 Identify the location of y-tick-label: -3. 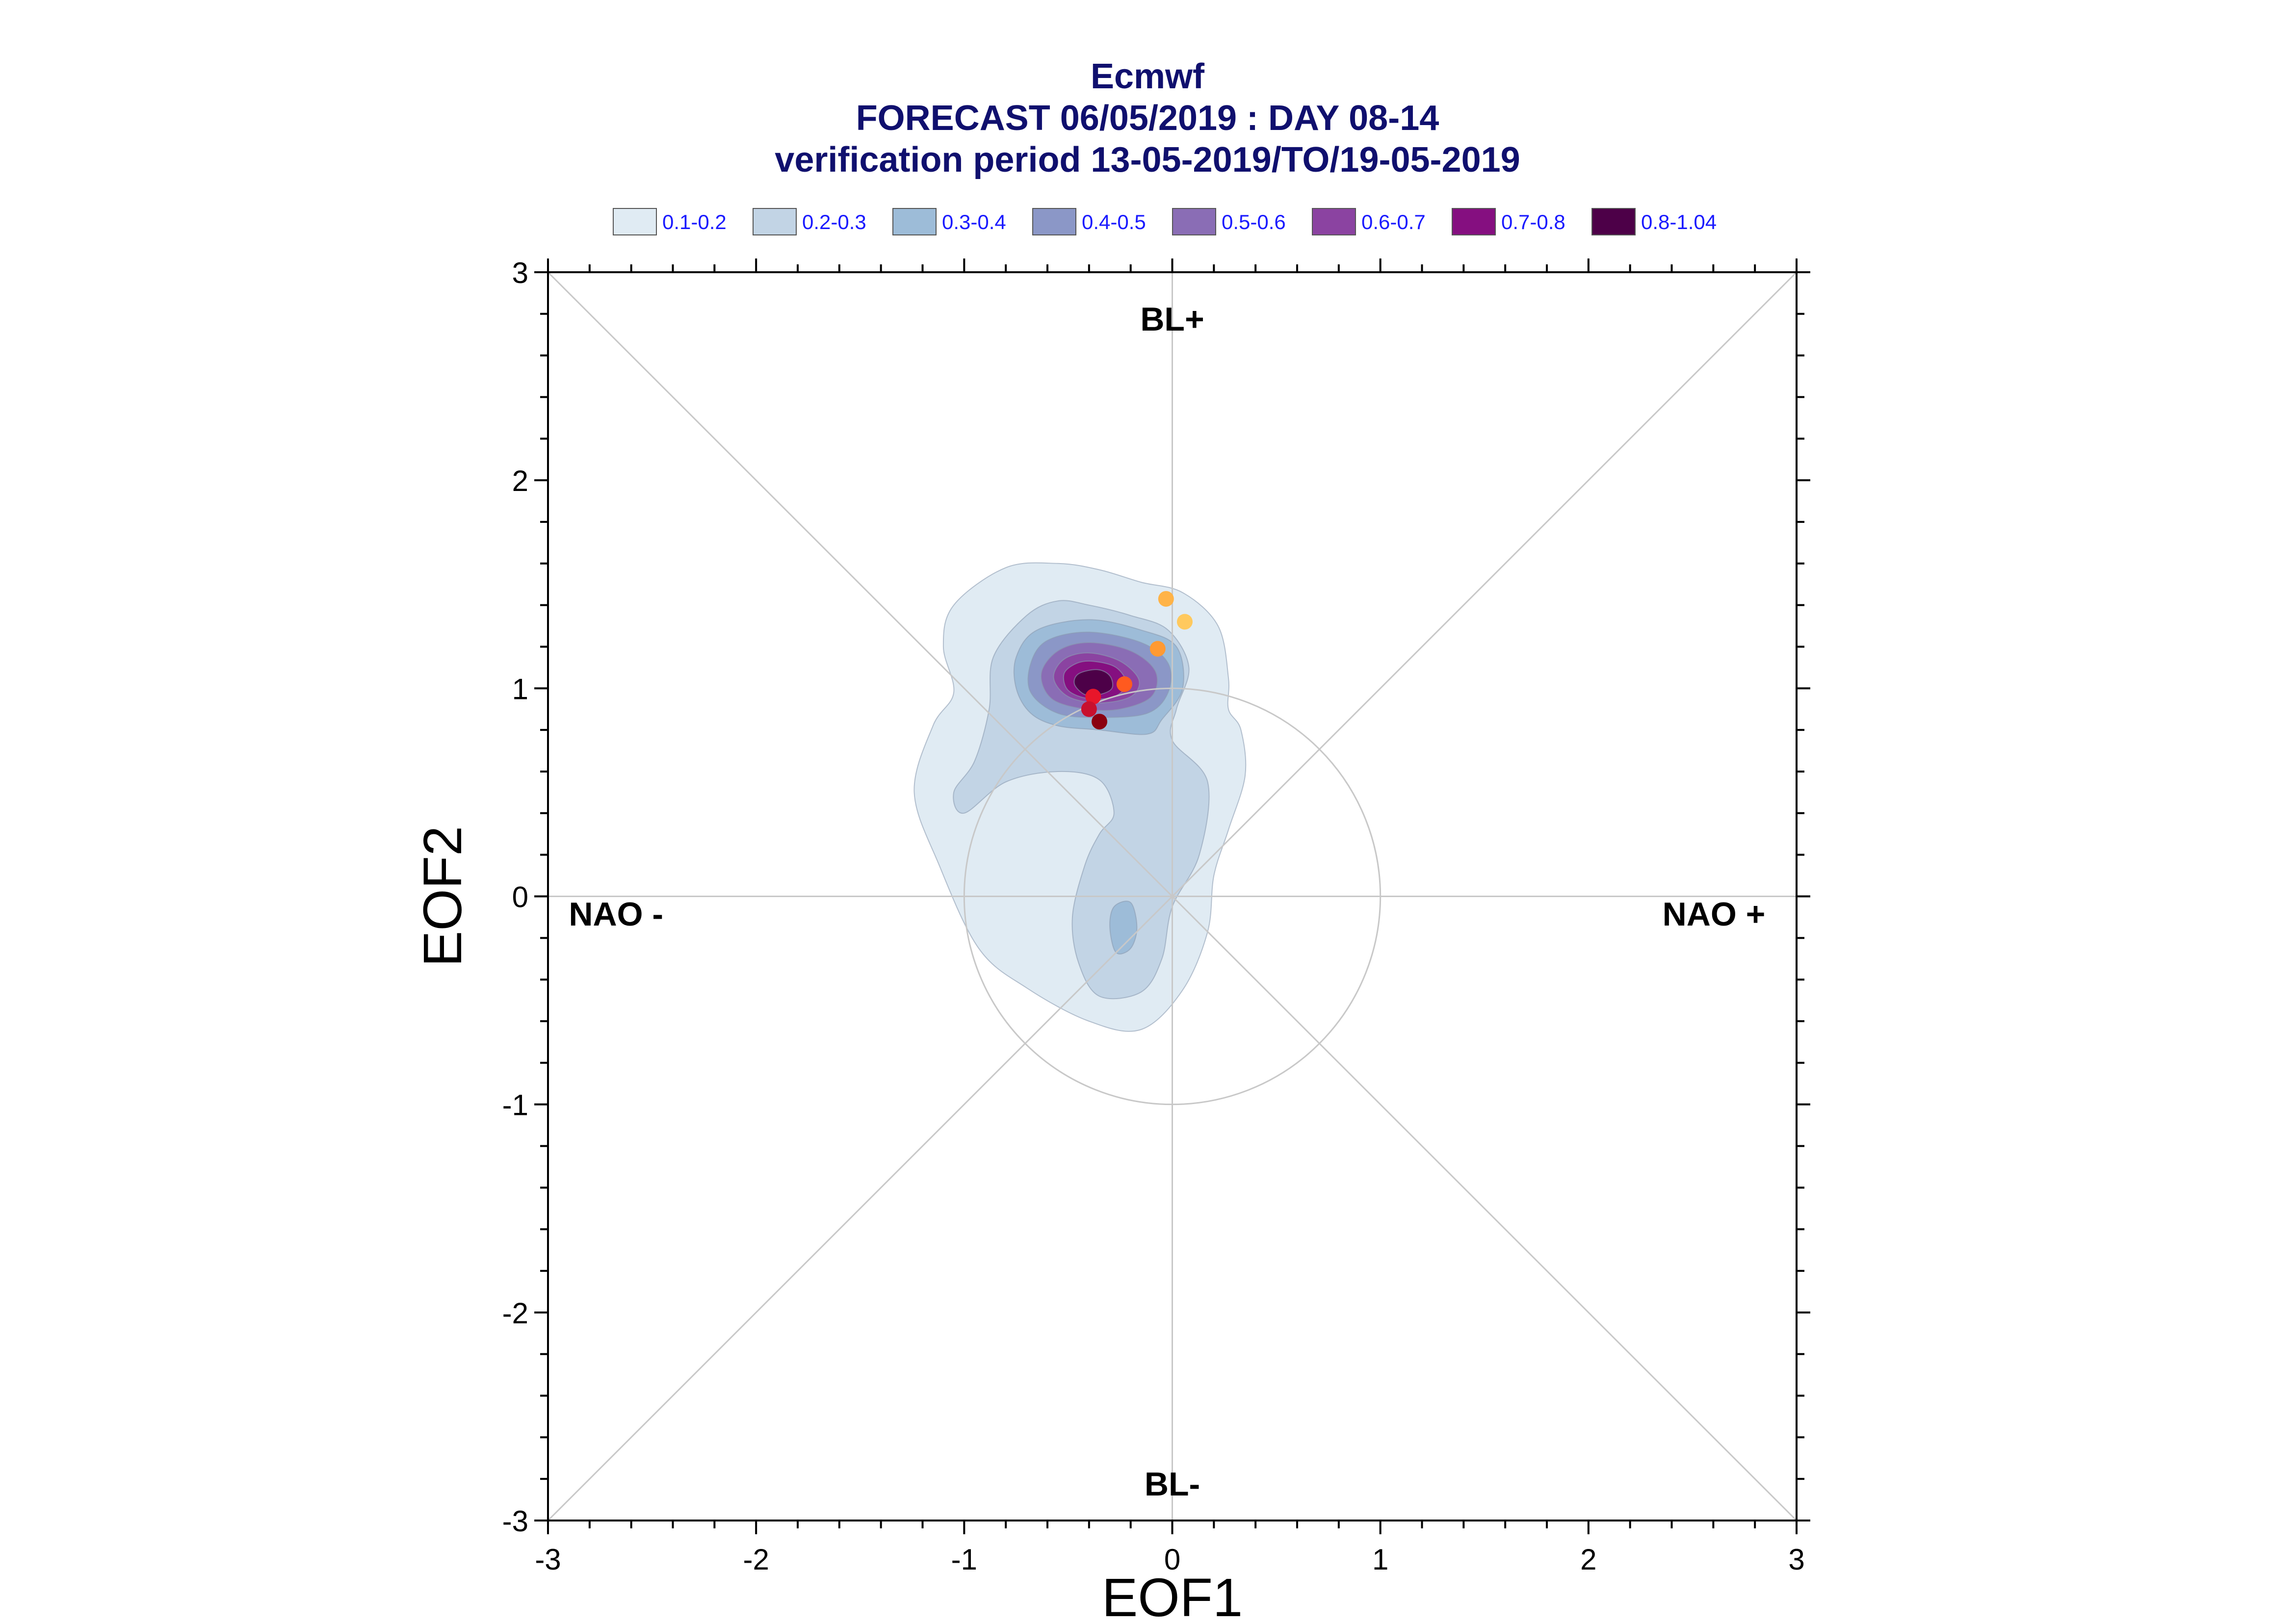
(515, 1521).